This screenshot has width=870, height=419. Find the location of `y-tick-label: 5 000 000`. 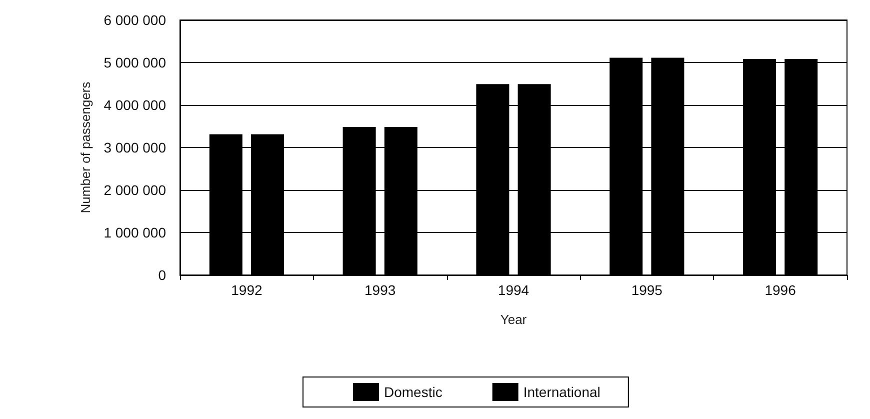

y-tick-label: 5 000 000 is located at coordinates (135, 62).